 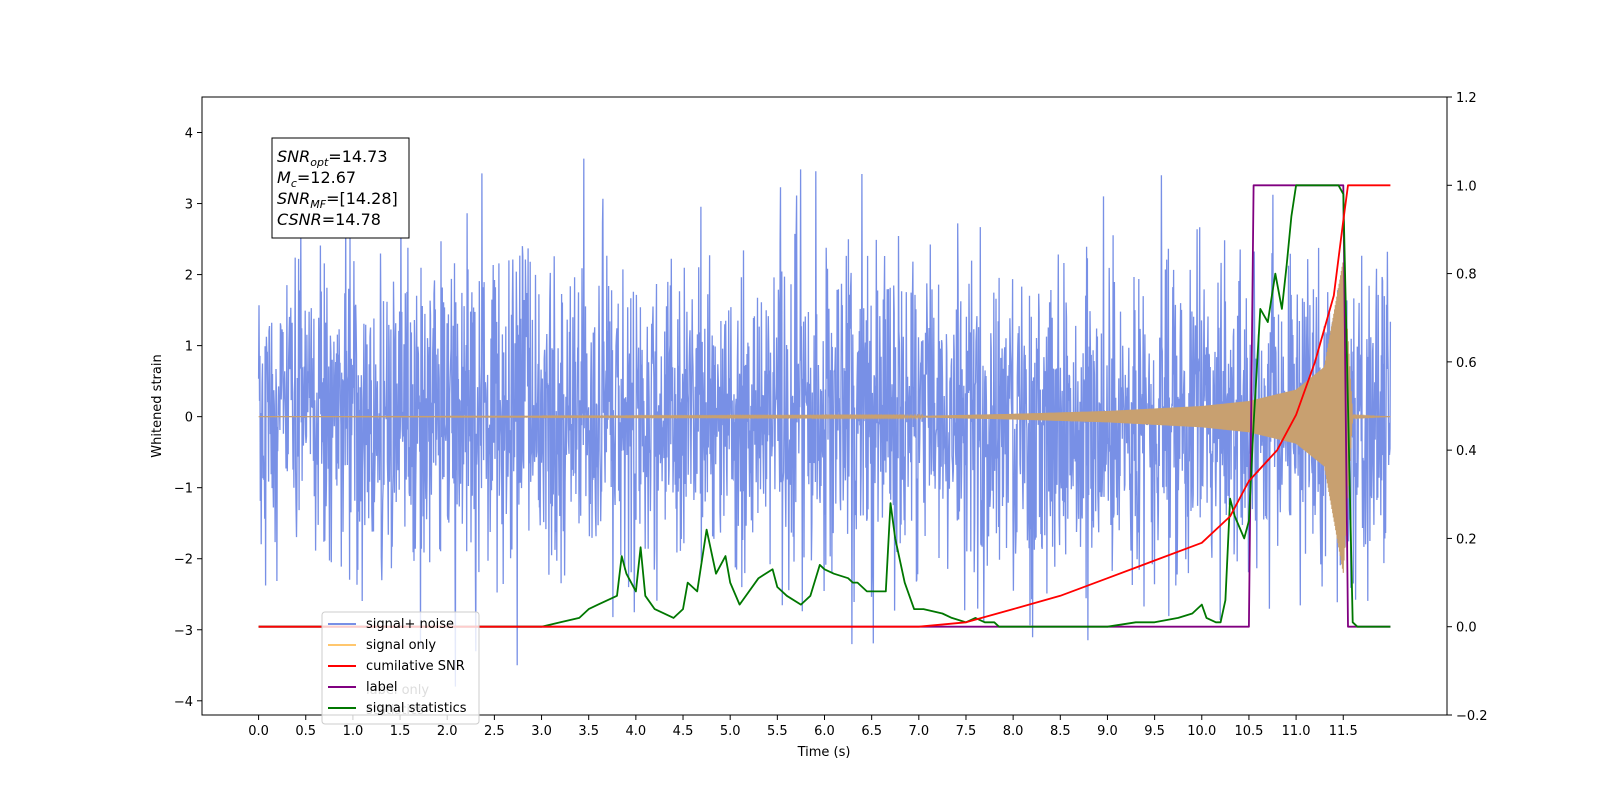 I want to click on y2-axis-ticks: −0.2 0.0 0.2 0.4 0.6 0.8 1.0 1.2, so click(x=1467, y=407).